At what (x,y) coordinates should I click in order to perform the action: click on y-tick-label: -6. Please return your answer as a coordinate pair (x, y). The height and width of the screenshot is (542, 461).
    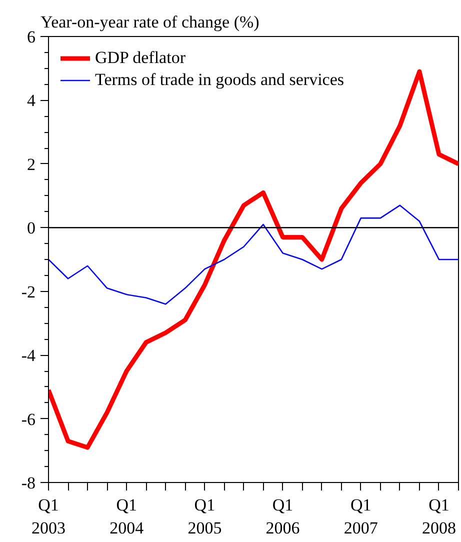
    Looking at the image, I should click on (28, 419).